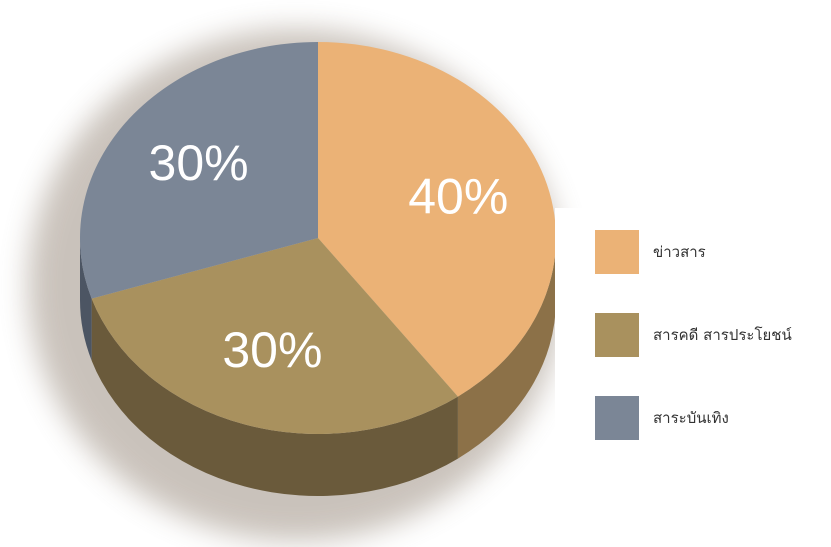  I want to click on legend-label: ข่าวสาร, so click(679, 252).